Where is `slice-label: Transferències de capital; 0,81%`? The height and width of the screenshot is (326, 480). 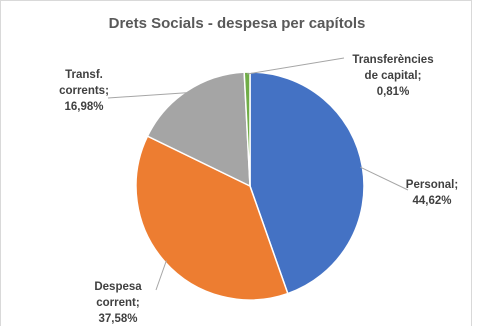 slice-label: Transferències de capital; 0,81% is located at coordinates (392, 76).